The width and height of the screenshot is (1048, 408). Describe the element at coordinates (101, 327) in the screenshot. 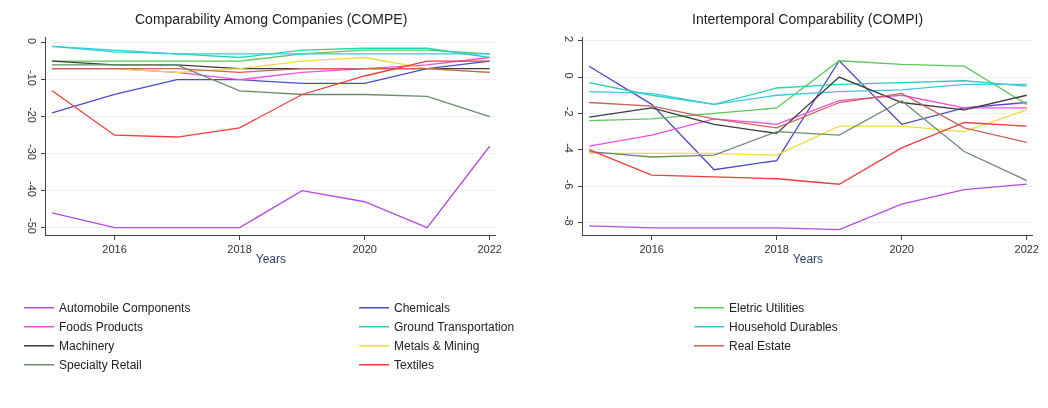

I see `legend-label: Foods Products` at that location.